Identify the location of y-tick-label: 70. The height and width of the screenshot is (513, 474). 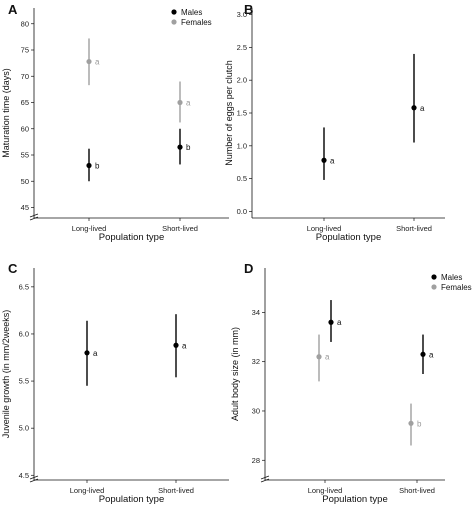
(25, 76).